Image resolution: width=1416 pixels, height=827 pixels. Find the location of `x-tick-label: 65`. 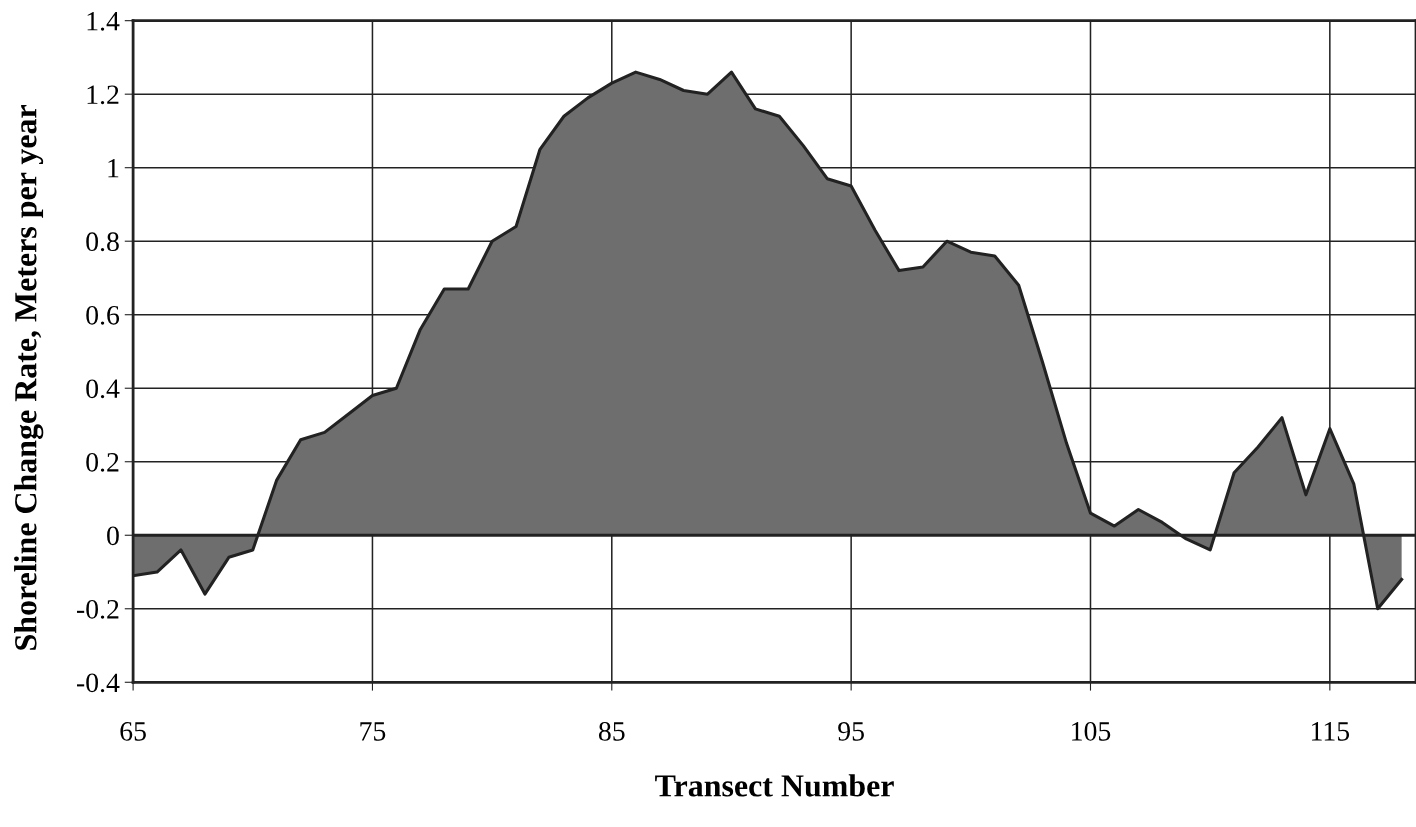

x-tick-label: 65 is located at coordinates (133, 731).